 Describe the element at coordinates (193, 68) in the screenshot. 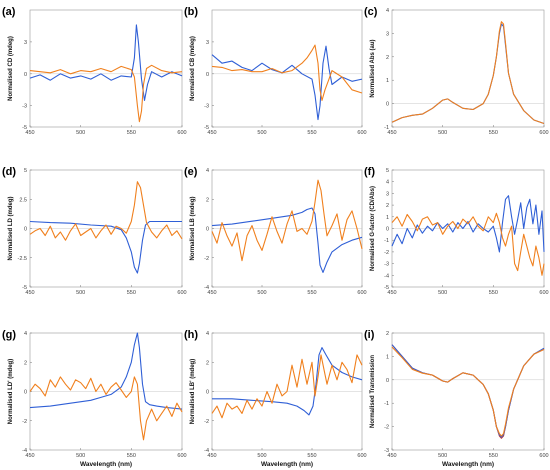

I see `y-axis-label: Normalised CB (mdeg)` at that location.